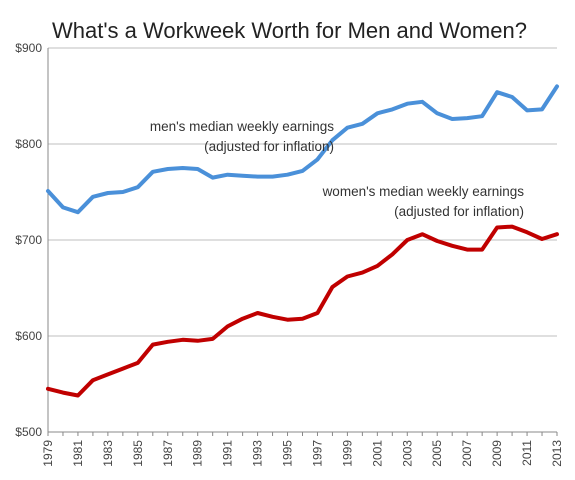 This screenshot has width=575, height=480. I want to click on y-tick-label: $600, so click(28, 336).